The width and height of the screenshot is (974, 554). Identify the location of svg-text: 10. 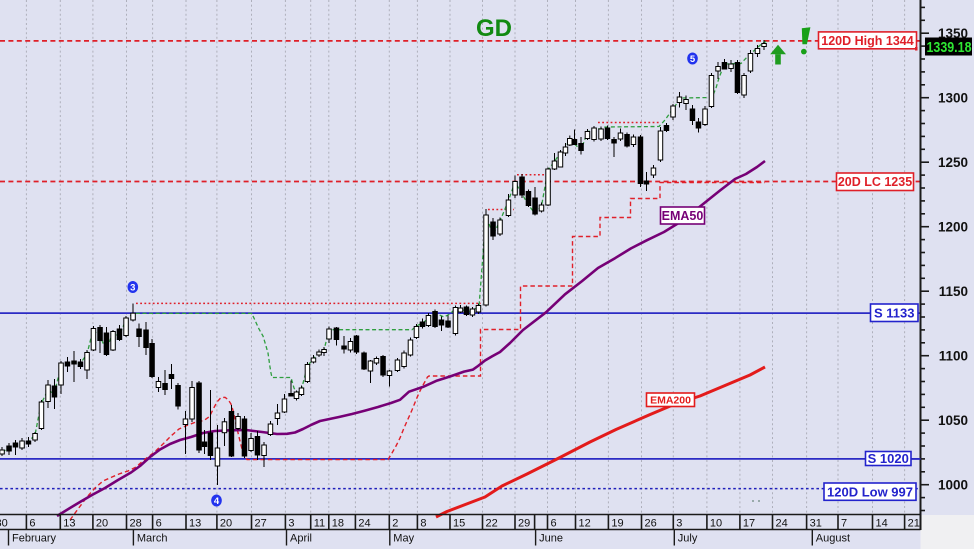
(716, 524).